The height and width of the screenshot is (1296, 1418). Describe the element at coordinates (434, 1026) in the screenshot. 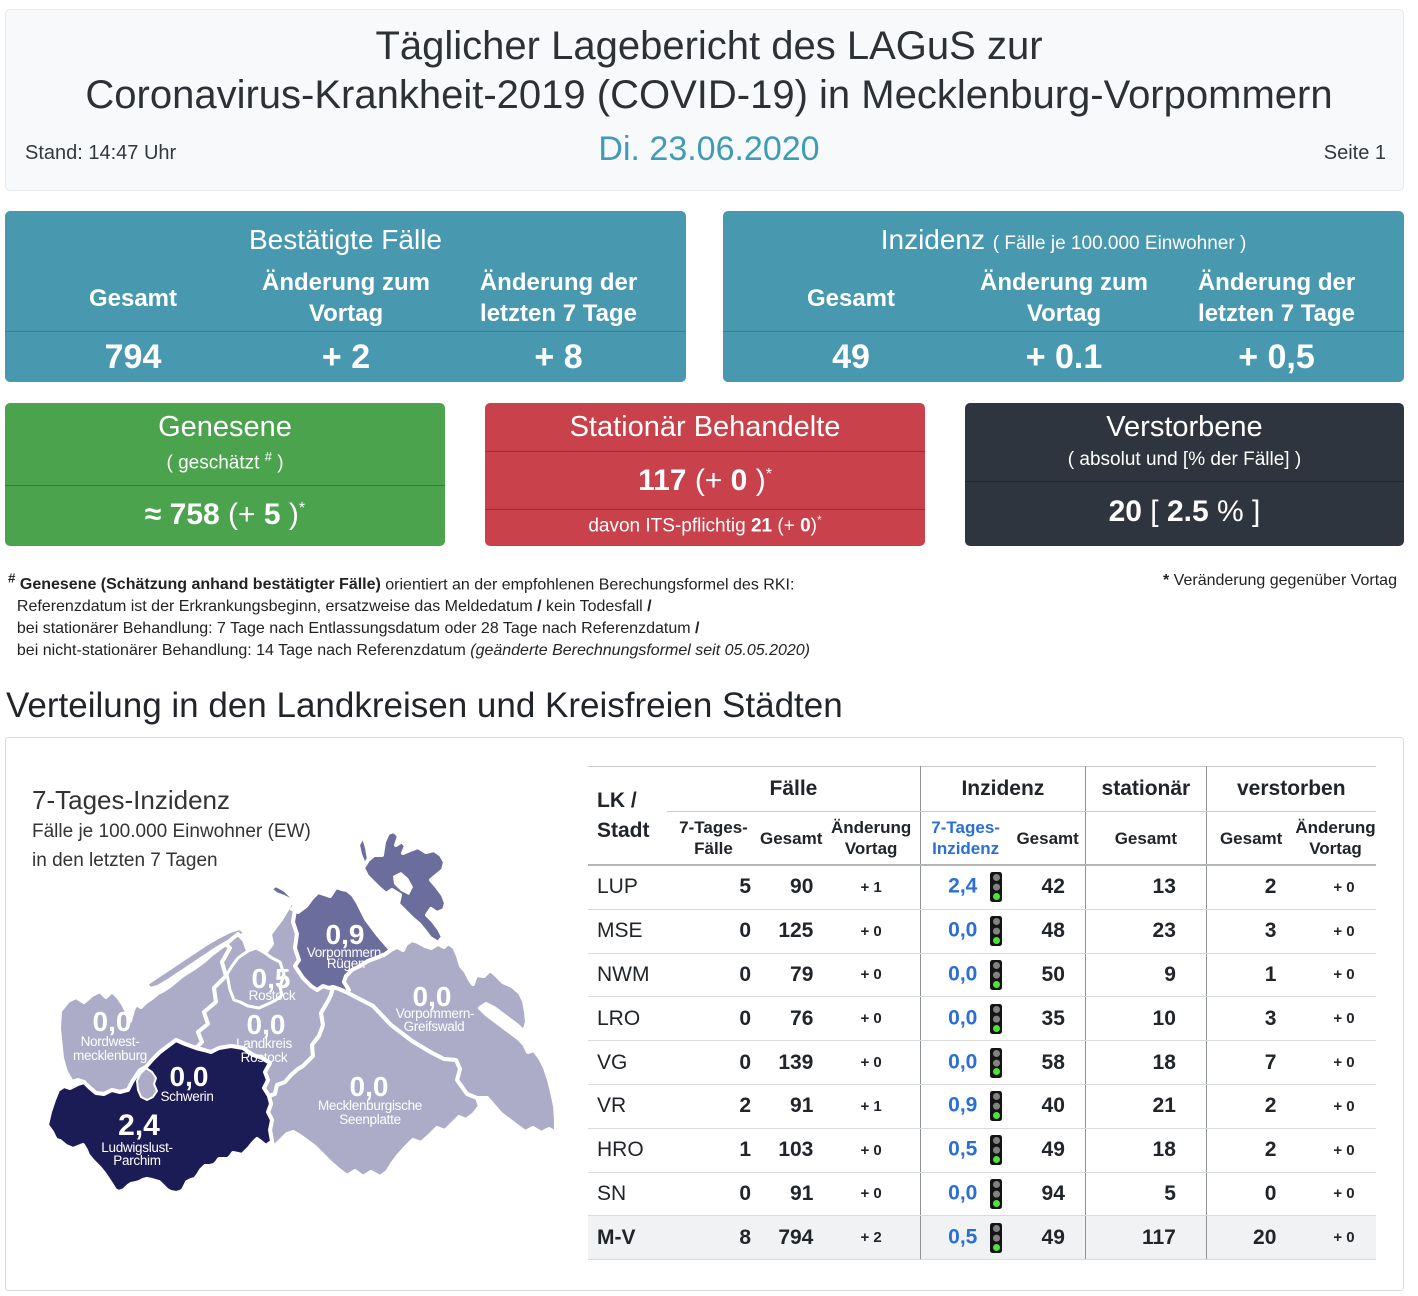

I see `svg-text: Greifswald` at that location.